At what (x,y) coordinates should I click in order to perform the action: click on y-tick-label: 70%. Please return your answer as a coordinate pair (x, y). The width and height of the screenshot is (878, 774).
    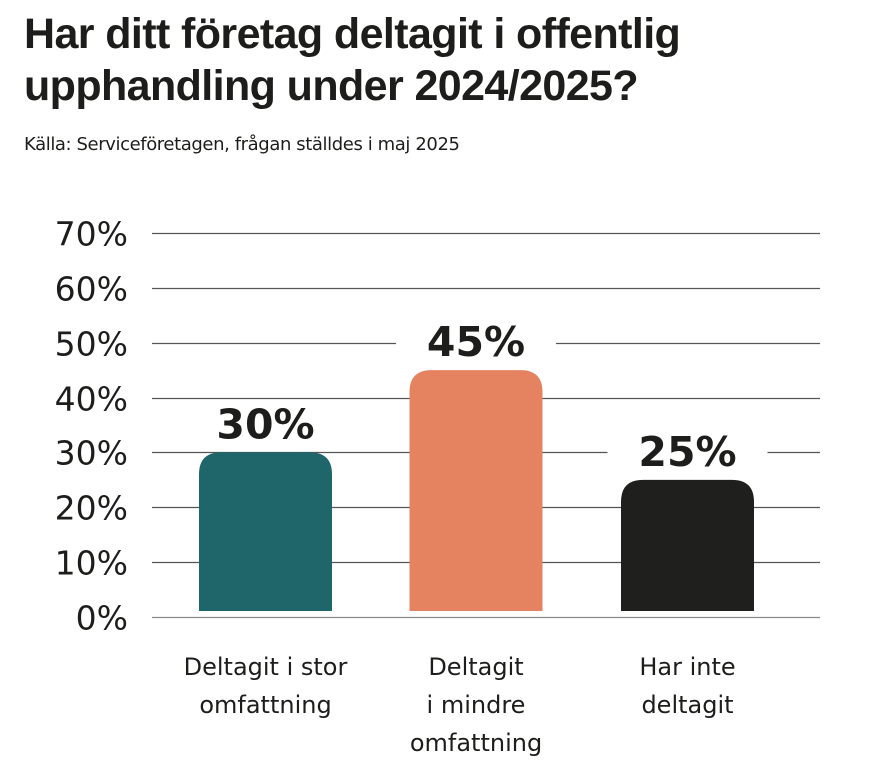
    Looking at the image, I should click on (91, 234).